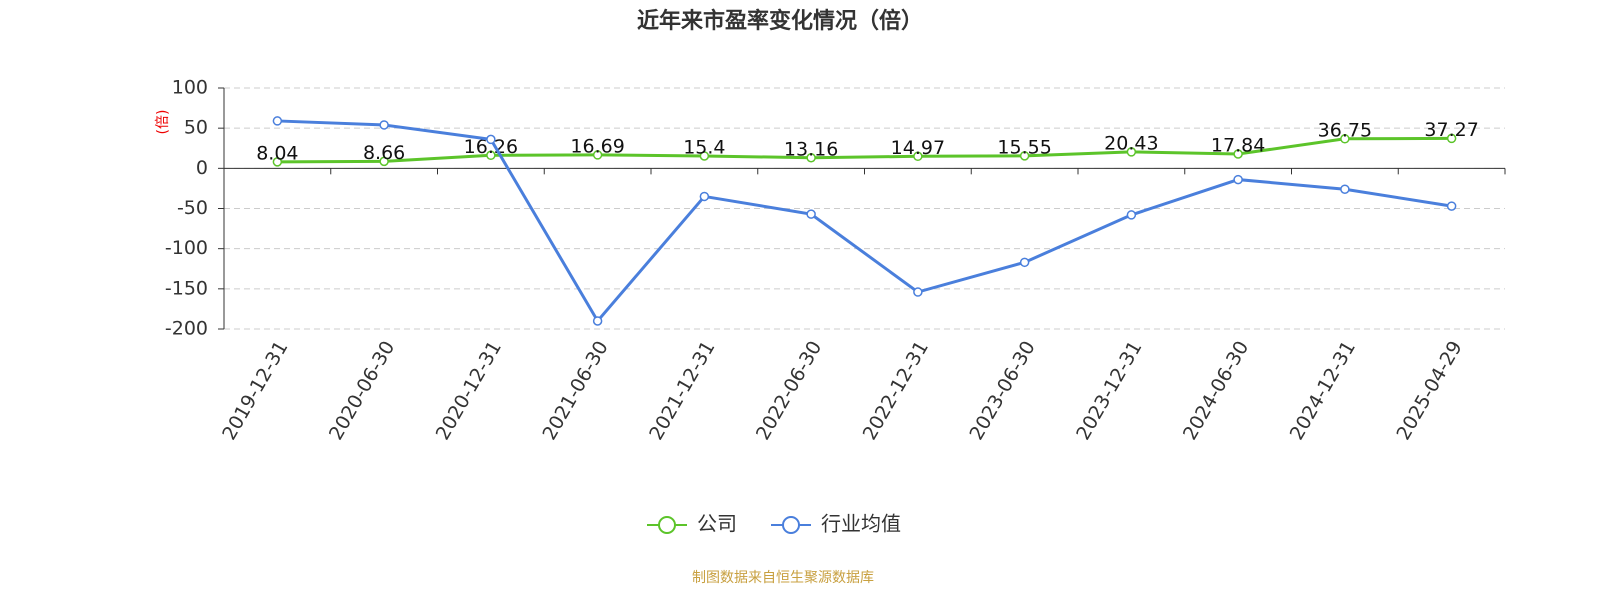  I want to click on data-label: 14.97, so click(918, 148).